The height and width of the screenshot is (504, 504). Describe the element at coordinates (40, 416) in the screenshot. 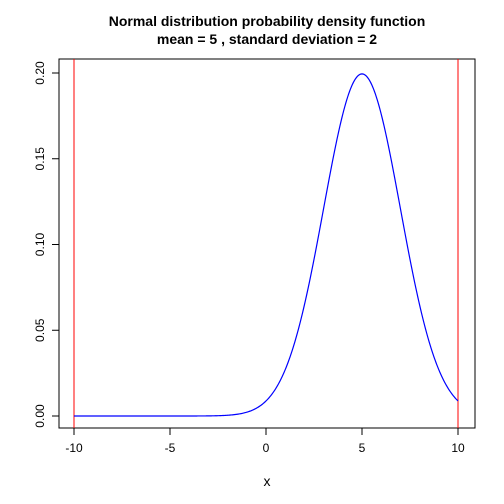

I see `y-tick-label: 0.00` at that location.